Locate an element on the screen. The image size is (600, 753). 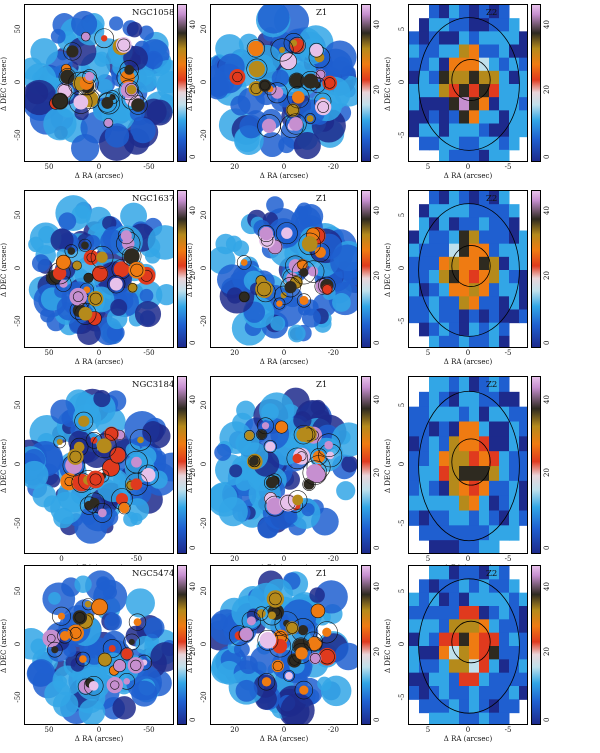
x-tick-label: -50 is located at coordinates (149, 730).